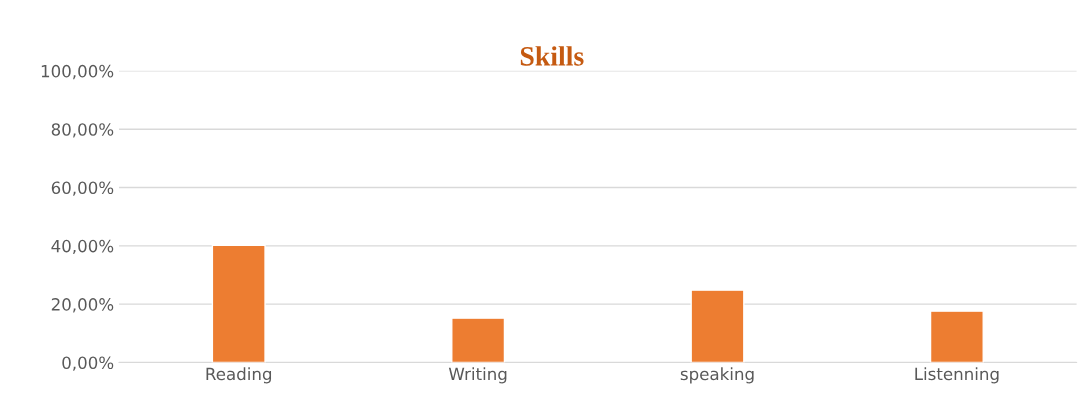  I want to click on x-tick-label: Reading, so click(239, 375).